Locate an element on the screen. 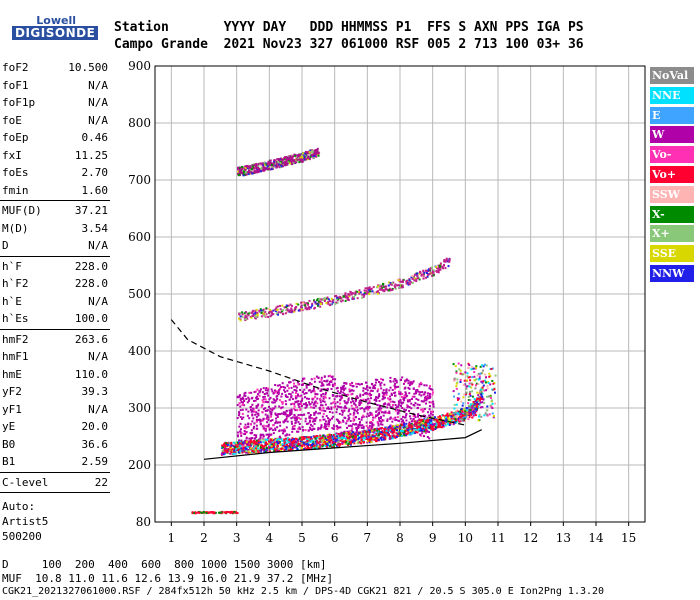 This screenshot has width=700, height=600. param-value: N/A is located at coordinates (98, 85).